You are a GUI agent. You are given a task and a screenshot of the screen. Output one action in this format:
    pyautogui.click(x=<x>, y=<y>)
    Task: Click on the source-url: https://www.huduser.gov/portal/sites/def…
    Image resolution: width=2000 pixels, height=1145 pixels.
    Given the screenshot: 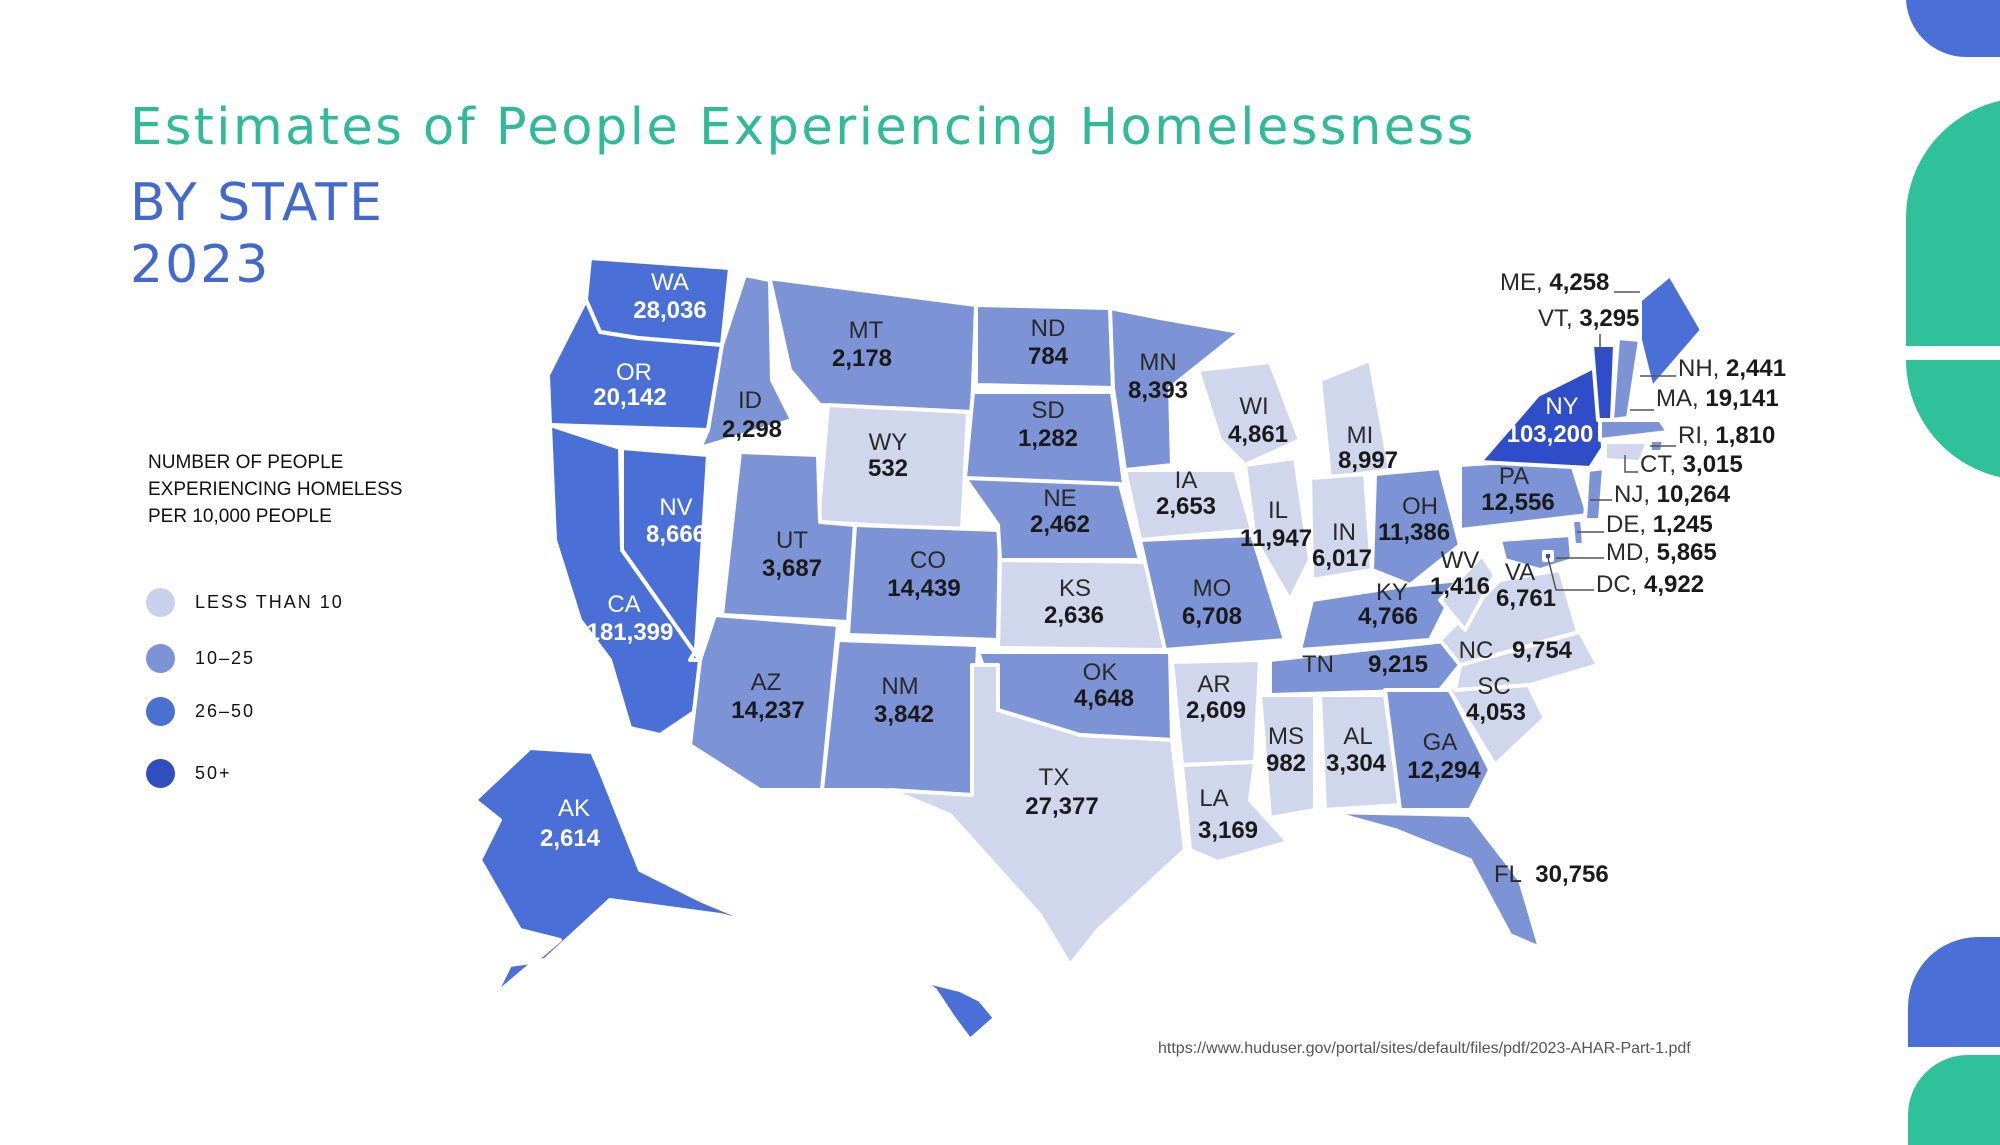 What is the action you would take?
    pyautogui.click(x=1424, y=1048)
    